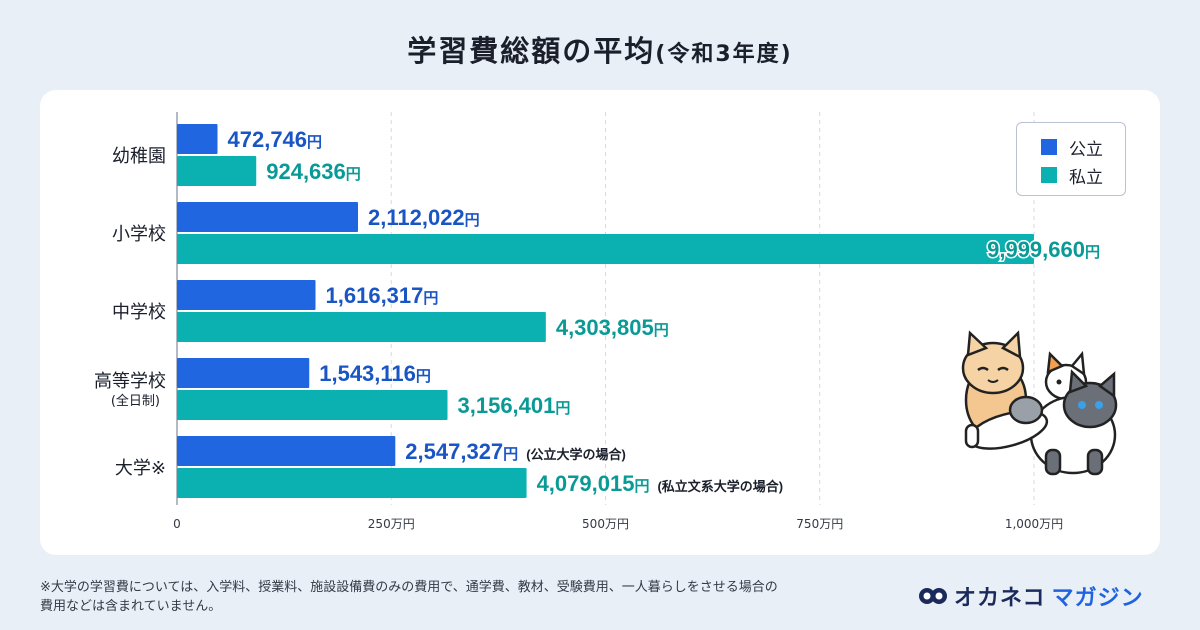 The height and width of the screenshot is (630, 1200). Describe the element at coordinates (313, 171) in the screenshot. I see `data-label: 924,636円` at that location.